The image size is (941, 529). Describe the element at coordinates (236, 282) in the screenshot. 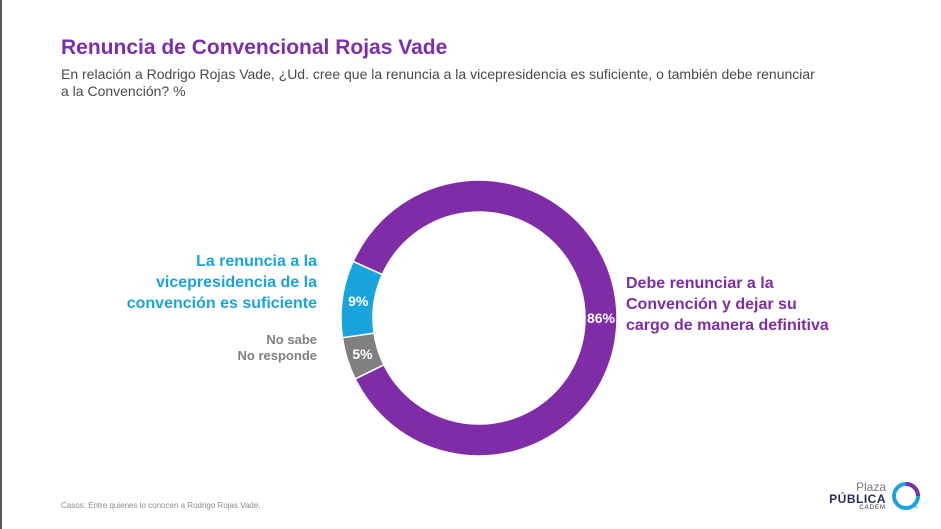

I see `label-suficiente-line: vicepresidencia de la` at that location.